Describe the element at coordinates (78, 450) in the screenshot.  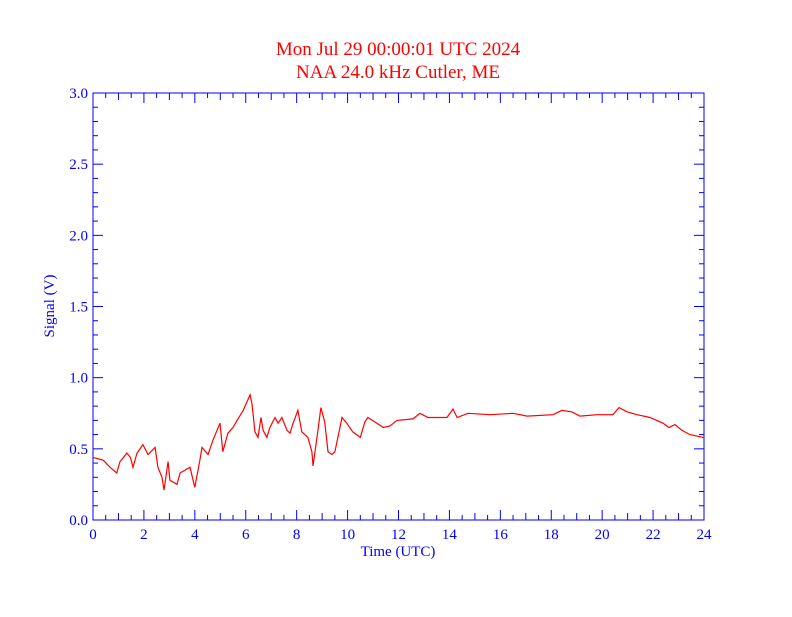
I see `y-tick-label: 0.5` at that location.